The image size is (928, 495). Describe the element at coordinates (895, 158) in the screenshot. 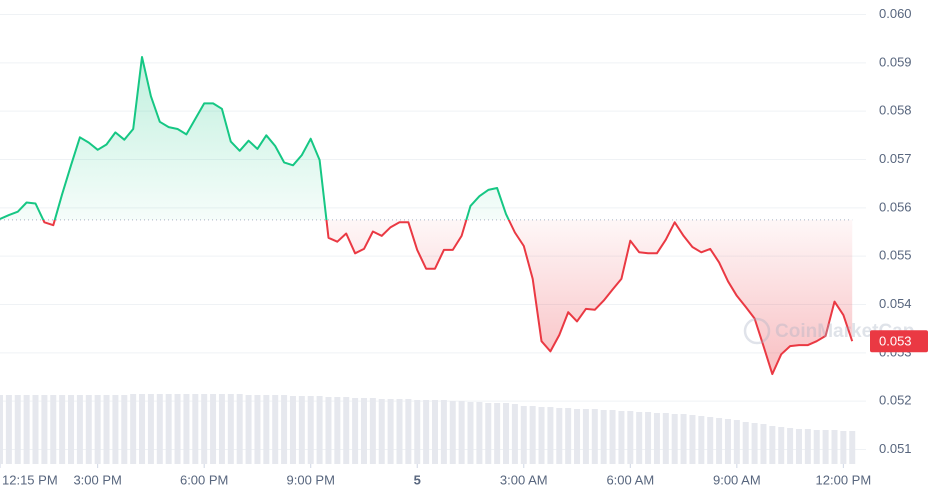

I see `y-tick-label: 0.057` at that location.